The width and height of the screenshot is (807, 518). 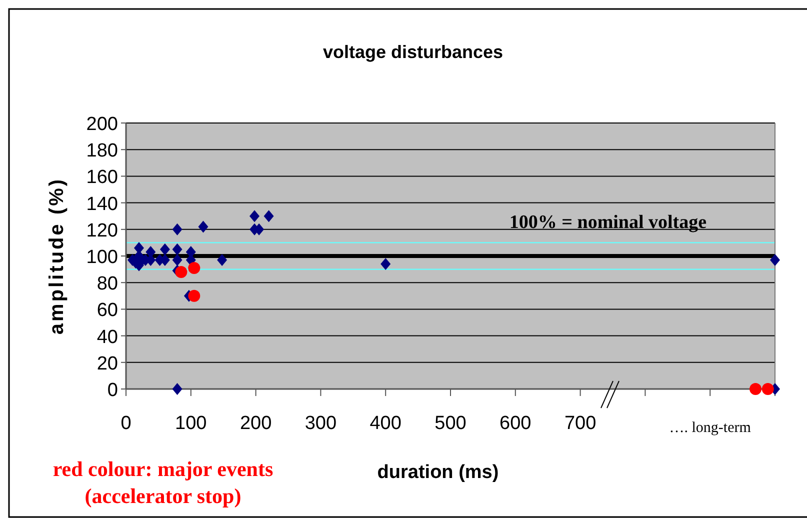 What do you see at coordinates (102, 231) in the screenshot?
I see `y-tick-label: 120` at bounding box center [102, 231].